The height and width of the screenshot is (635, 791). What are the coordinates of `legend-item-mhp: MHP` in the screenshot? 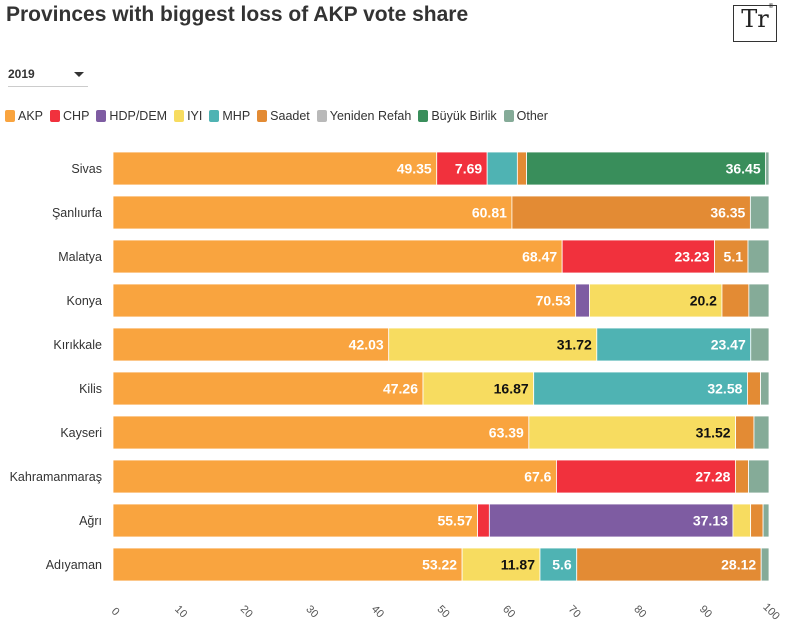 It's located at (229, 116).